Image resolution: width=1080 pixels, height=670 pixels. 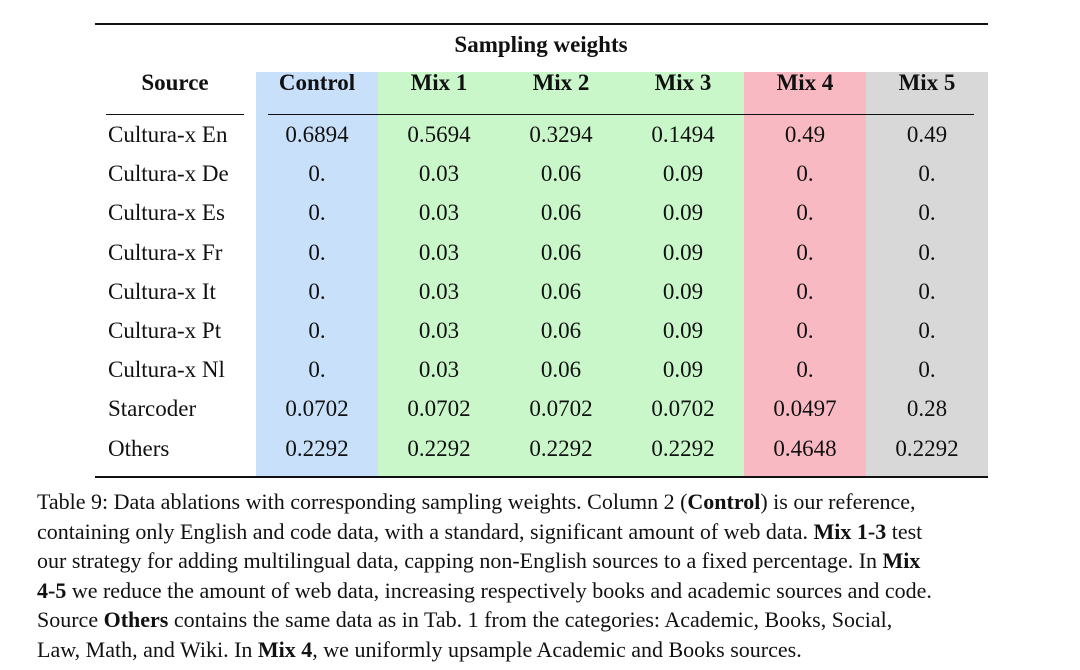 What do you see at coordinates (561, 82) in the screenshot?
I see `column-header-mix-2: Mix 2` at bounding box center [561, 82].